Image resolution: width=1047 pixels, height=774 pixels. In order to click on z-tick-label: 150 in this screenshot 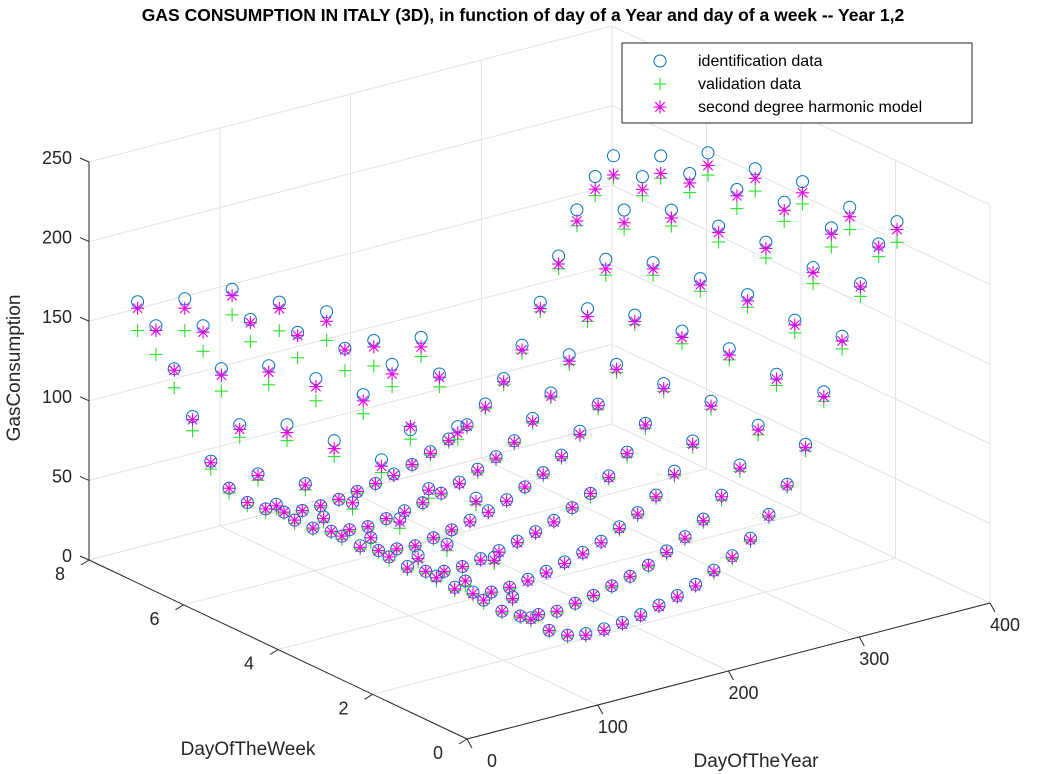, I will do `click(57, 317)`.